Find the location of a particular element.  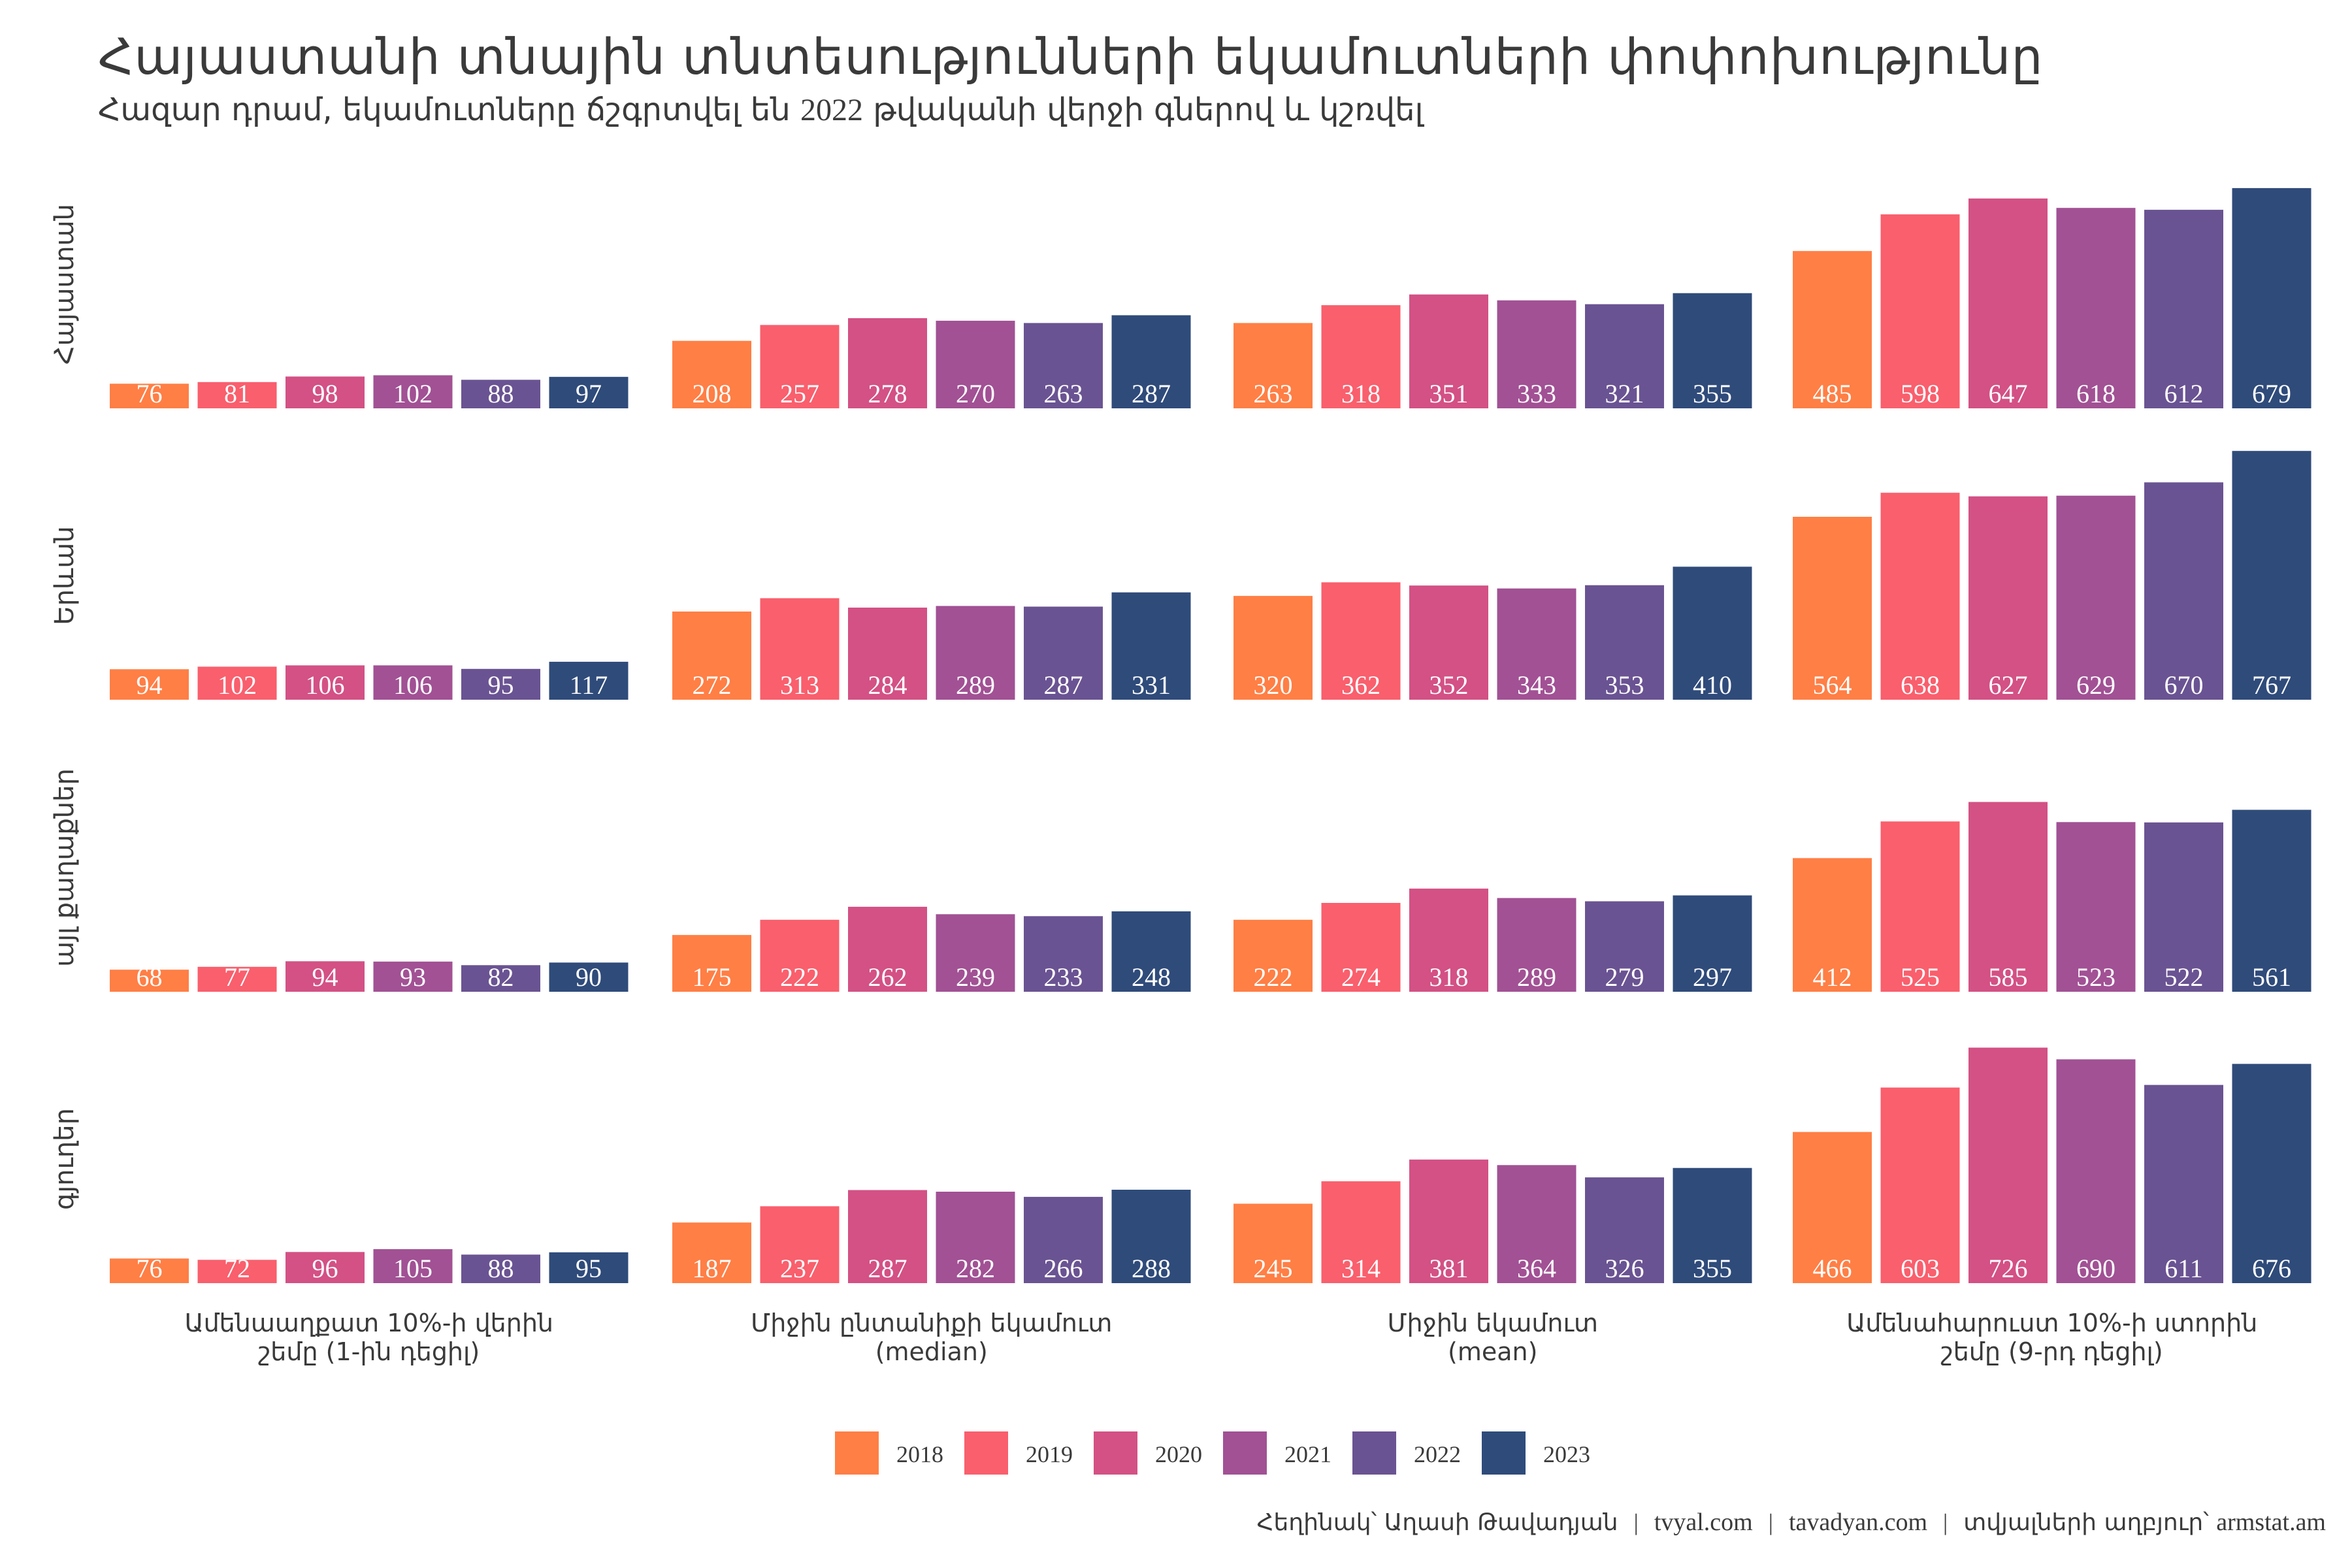

bar-value-label: 88 is located at coordinates (501, 393).